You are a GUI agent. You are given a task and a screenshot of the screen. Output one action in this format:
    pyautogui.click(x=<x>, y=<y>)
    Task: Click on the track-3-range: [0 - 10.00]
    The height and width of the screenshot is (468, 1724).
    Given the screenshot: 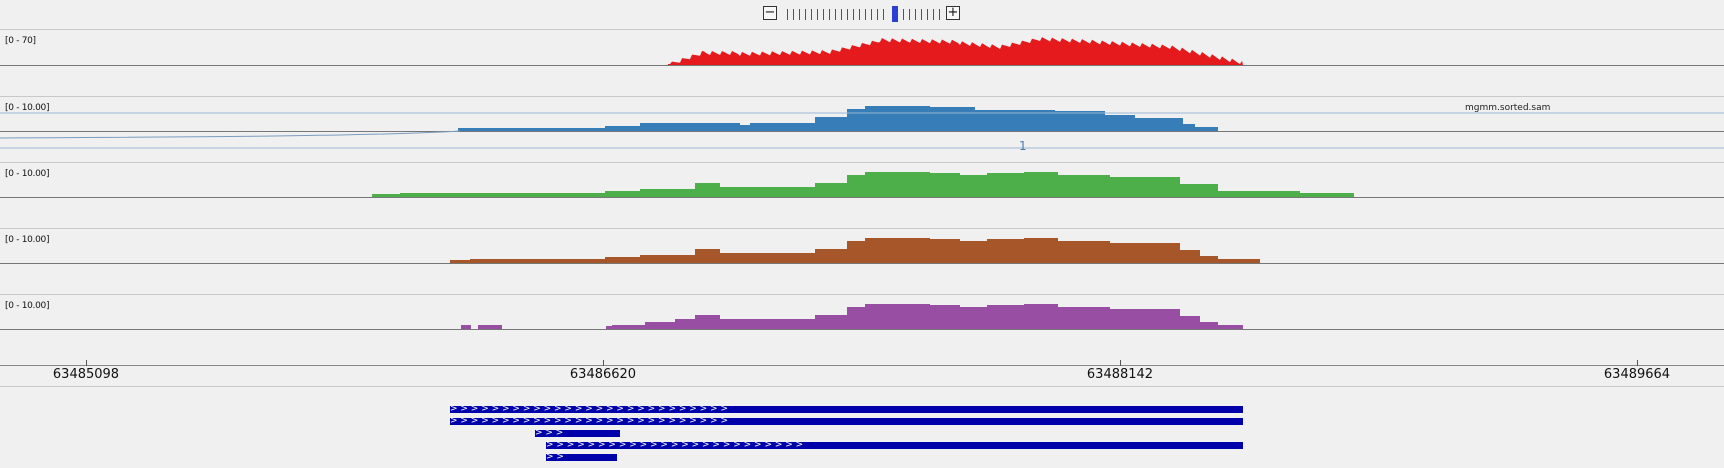 What is the action you would take?
    pyautogui.click(x=27, y=174)
    